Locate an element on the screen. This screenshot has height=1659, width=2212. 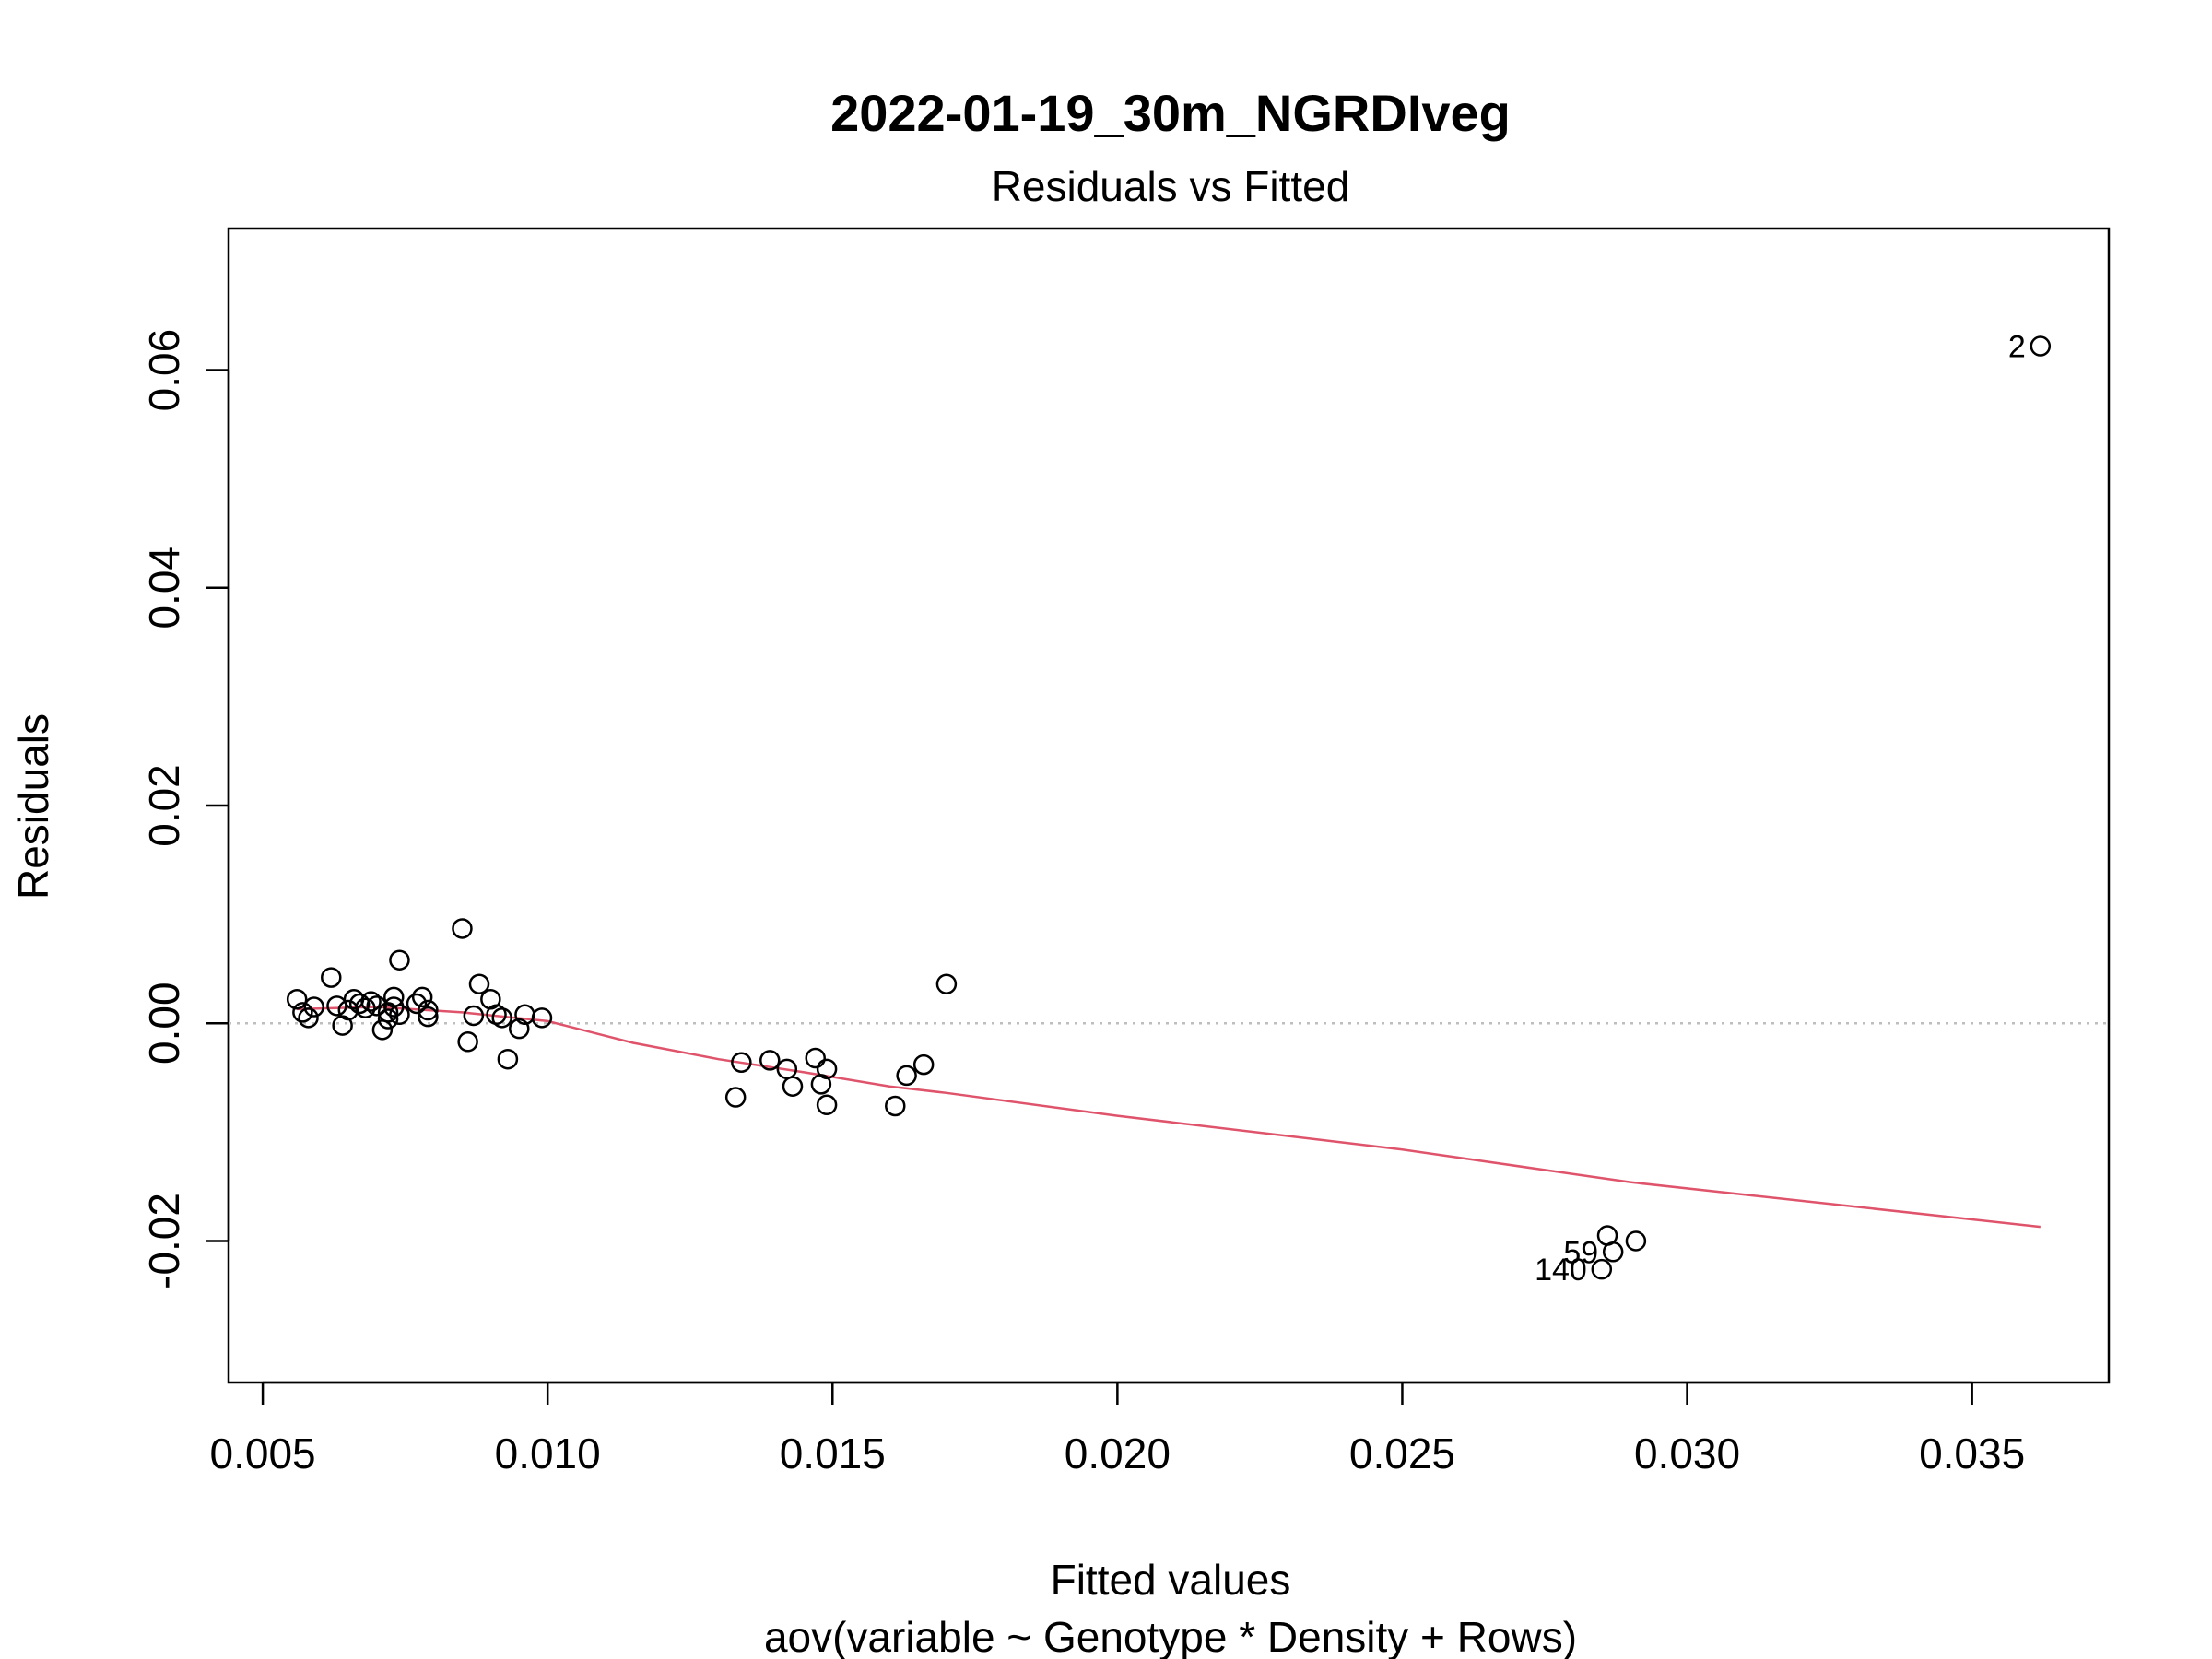
x-tick-label: 0.025 is located at coordinates (1402, 1453).